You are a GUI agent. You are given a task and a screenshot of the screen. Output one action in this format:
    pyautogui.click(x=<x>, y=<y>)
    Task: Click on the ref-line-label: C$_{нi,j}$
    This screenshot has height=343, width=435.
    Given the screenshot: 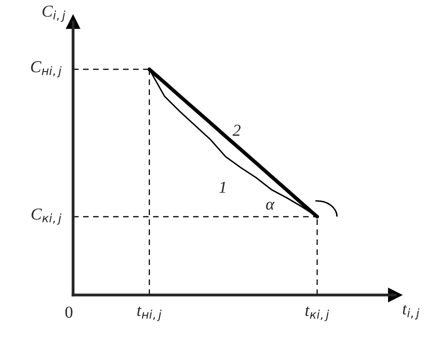 What is the action you would take?
    pyautogui.click(x=46, y=69)
    